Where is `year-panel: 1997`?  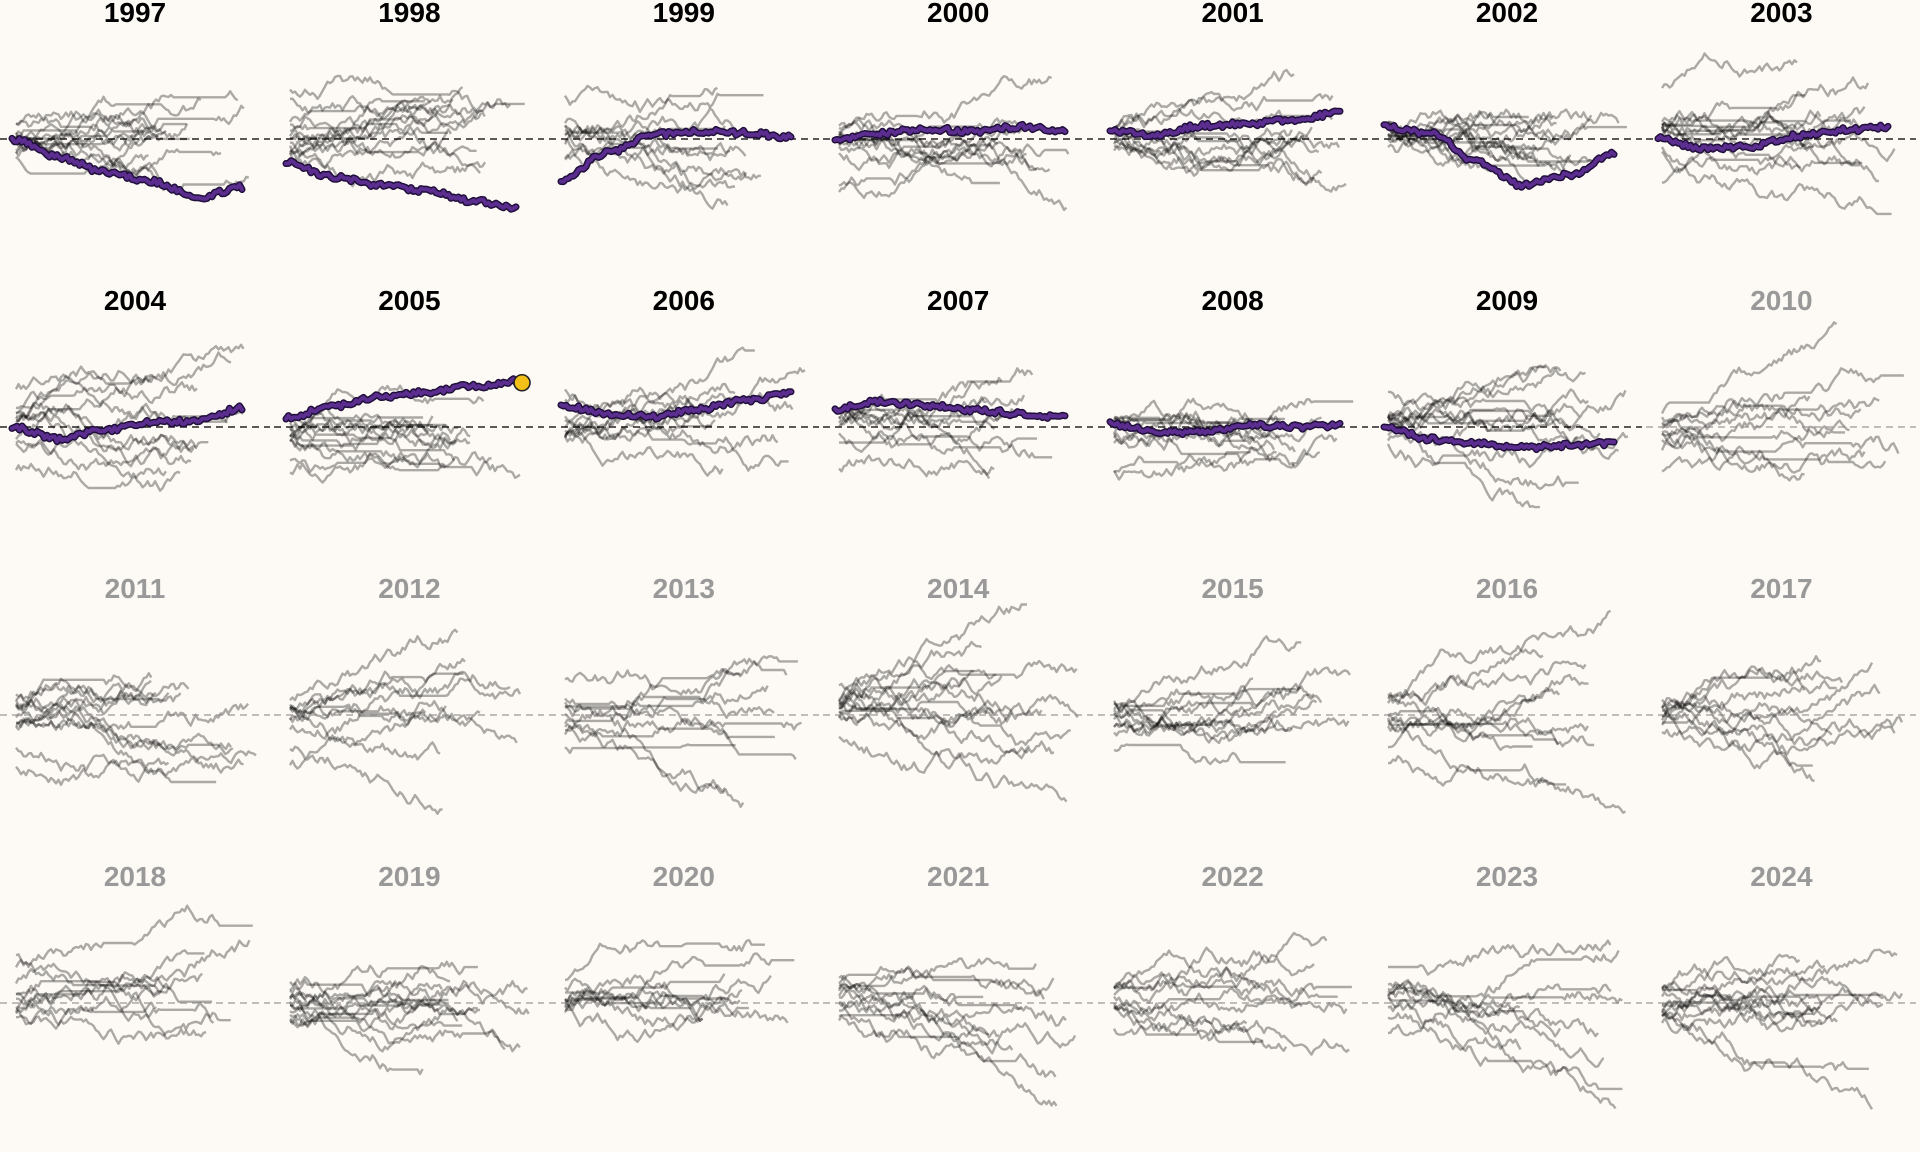 year-panel: 1997 is located at coordinates (135, 134).